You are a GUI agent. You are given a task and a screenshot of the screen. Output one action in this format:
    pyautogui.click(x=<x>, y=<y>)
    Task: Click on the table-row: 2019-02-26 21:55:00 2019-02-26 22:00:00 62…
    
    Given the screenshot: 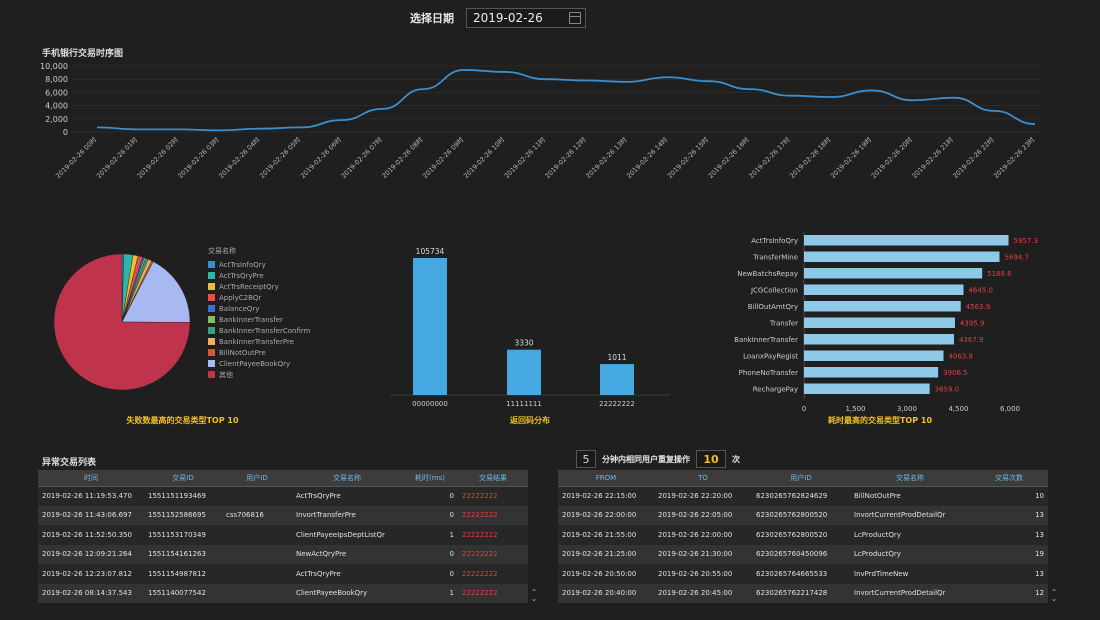 What is the action you would take?
    pyautogui.click(x=803, y=535)
    